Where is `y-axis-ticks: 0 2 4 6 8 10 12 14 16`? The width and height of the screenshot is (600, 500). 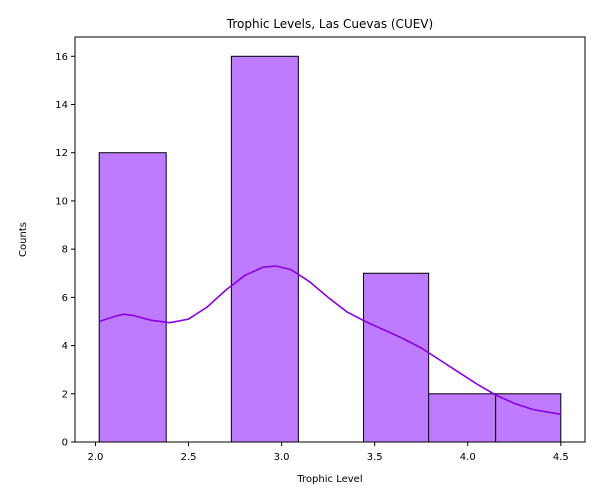
y-axis-ticks: 0 2 4 6 8 10 12 14 16 is located at coordinates (65, 250).